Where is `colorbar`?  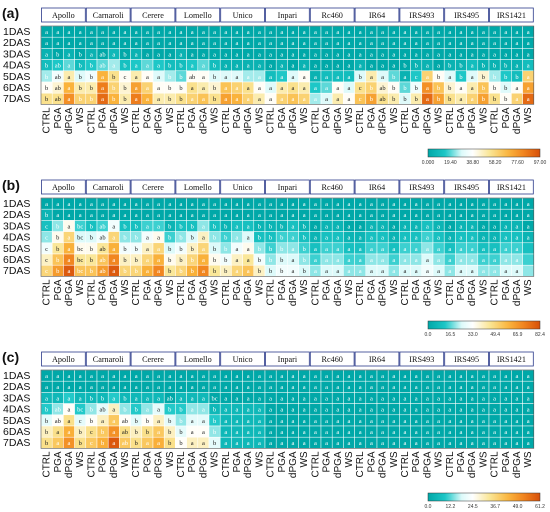
colorbar is located at coordinates (484, 325).